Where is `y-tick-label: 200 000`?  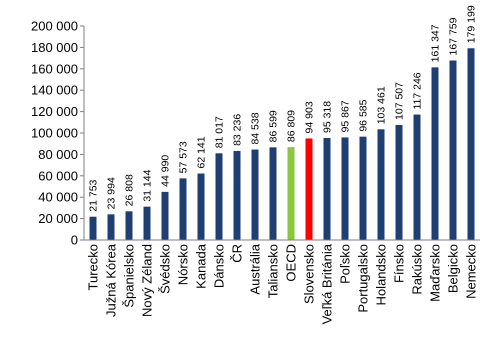 y-tick-label: 200 000 is located at coordinates (54, 26).